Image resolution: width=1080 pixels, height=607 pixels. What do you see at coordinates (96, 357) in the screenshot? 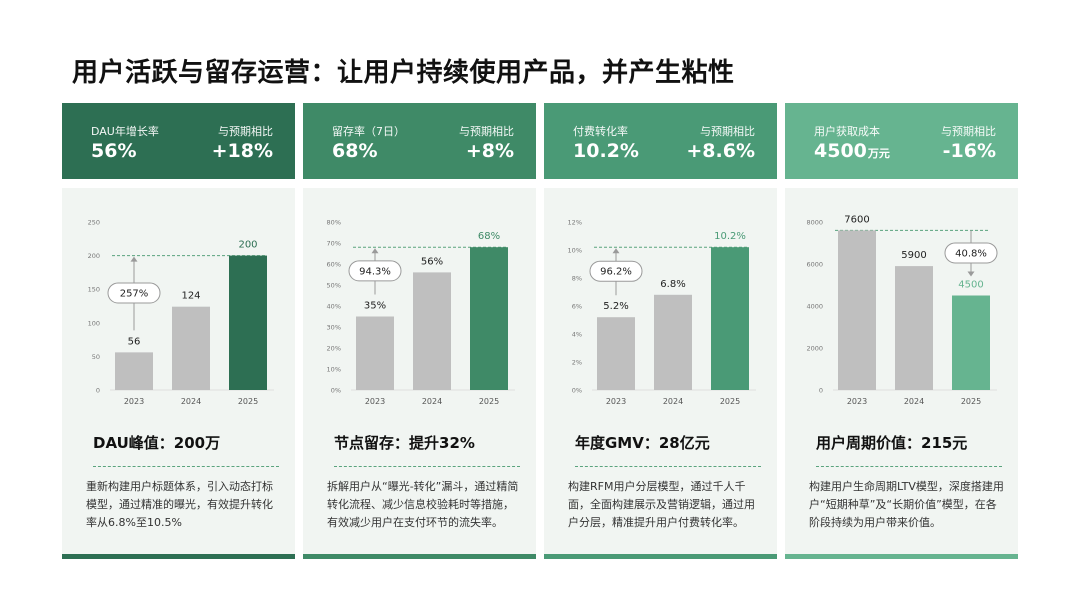
I see `y-tick-label: 50` at bounding box center [96, 357].